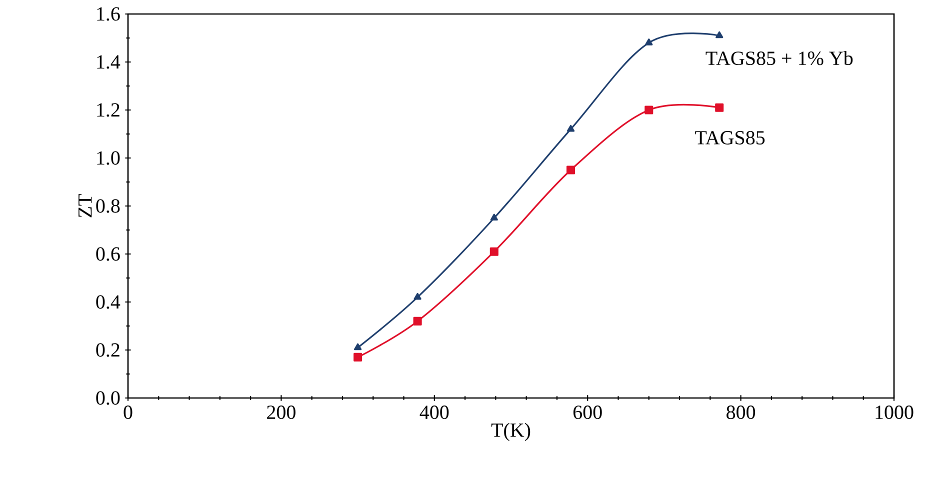  I want to click on y-tick-label: 1.4, so click(108, 62).